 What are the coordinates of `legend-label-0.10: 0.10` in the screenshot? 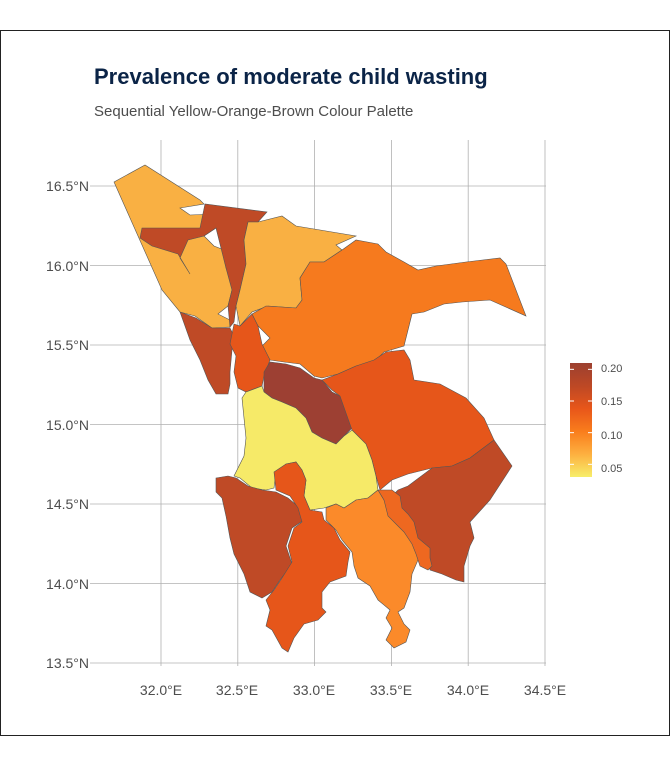 It's located at (611, 436).